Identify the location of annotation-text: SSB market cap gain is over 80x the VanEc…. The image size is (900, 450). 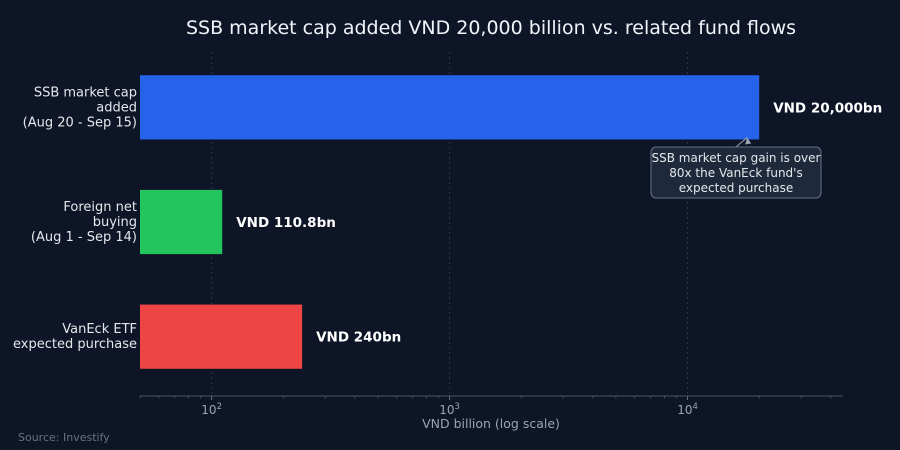
(736, 173).